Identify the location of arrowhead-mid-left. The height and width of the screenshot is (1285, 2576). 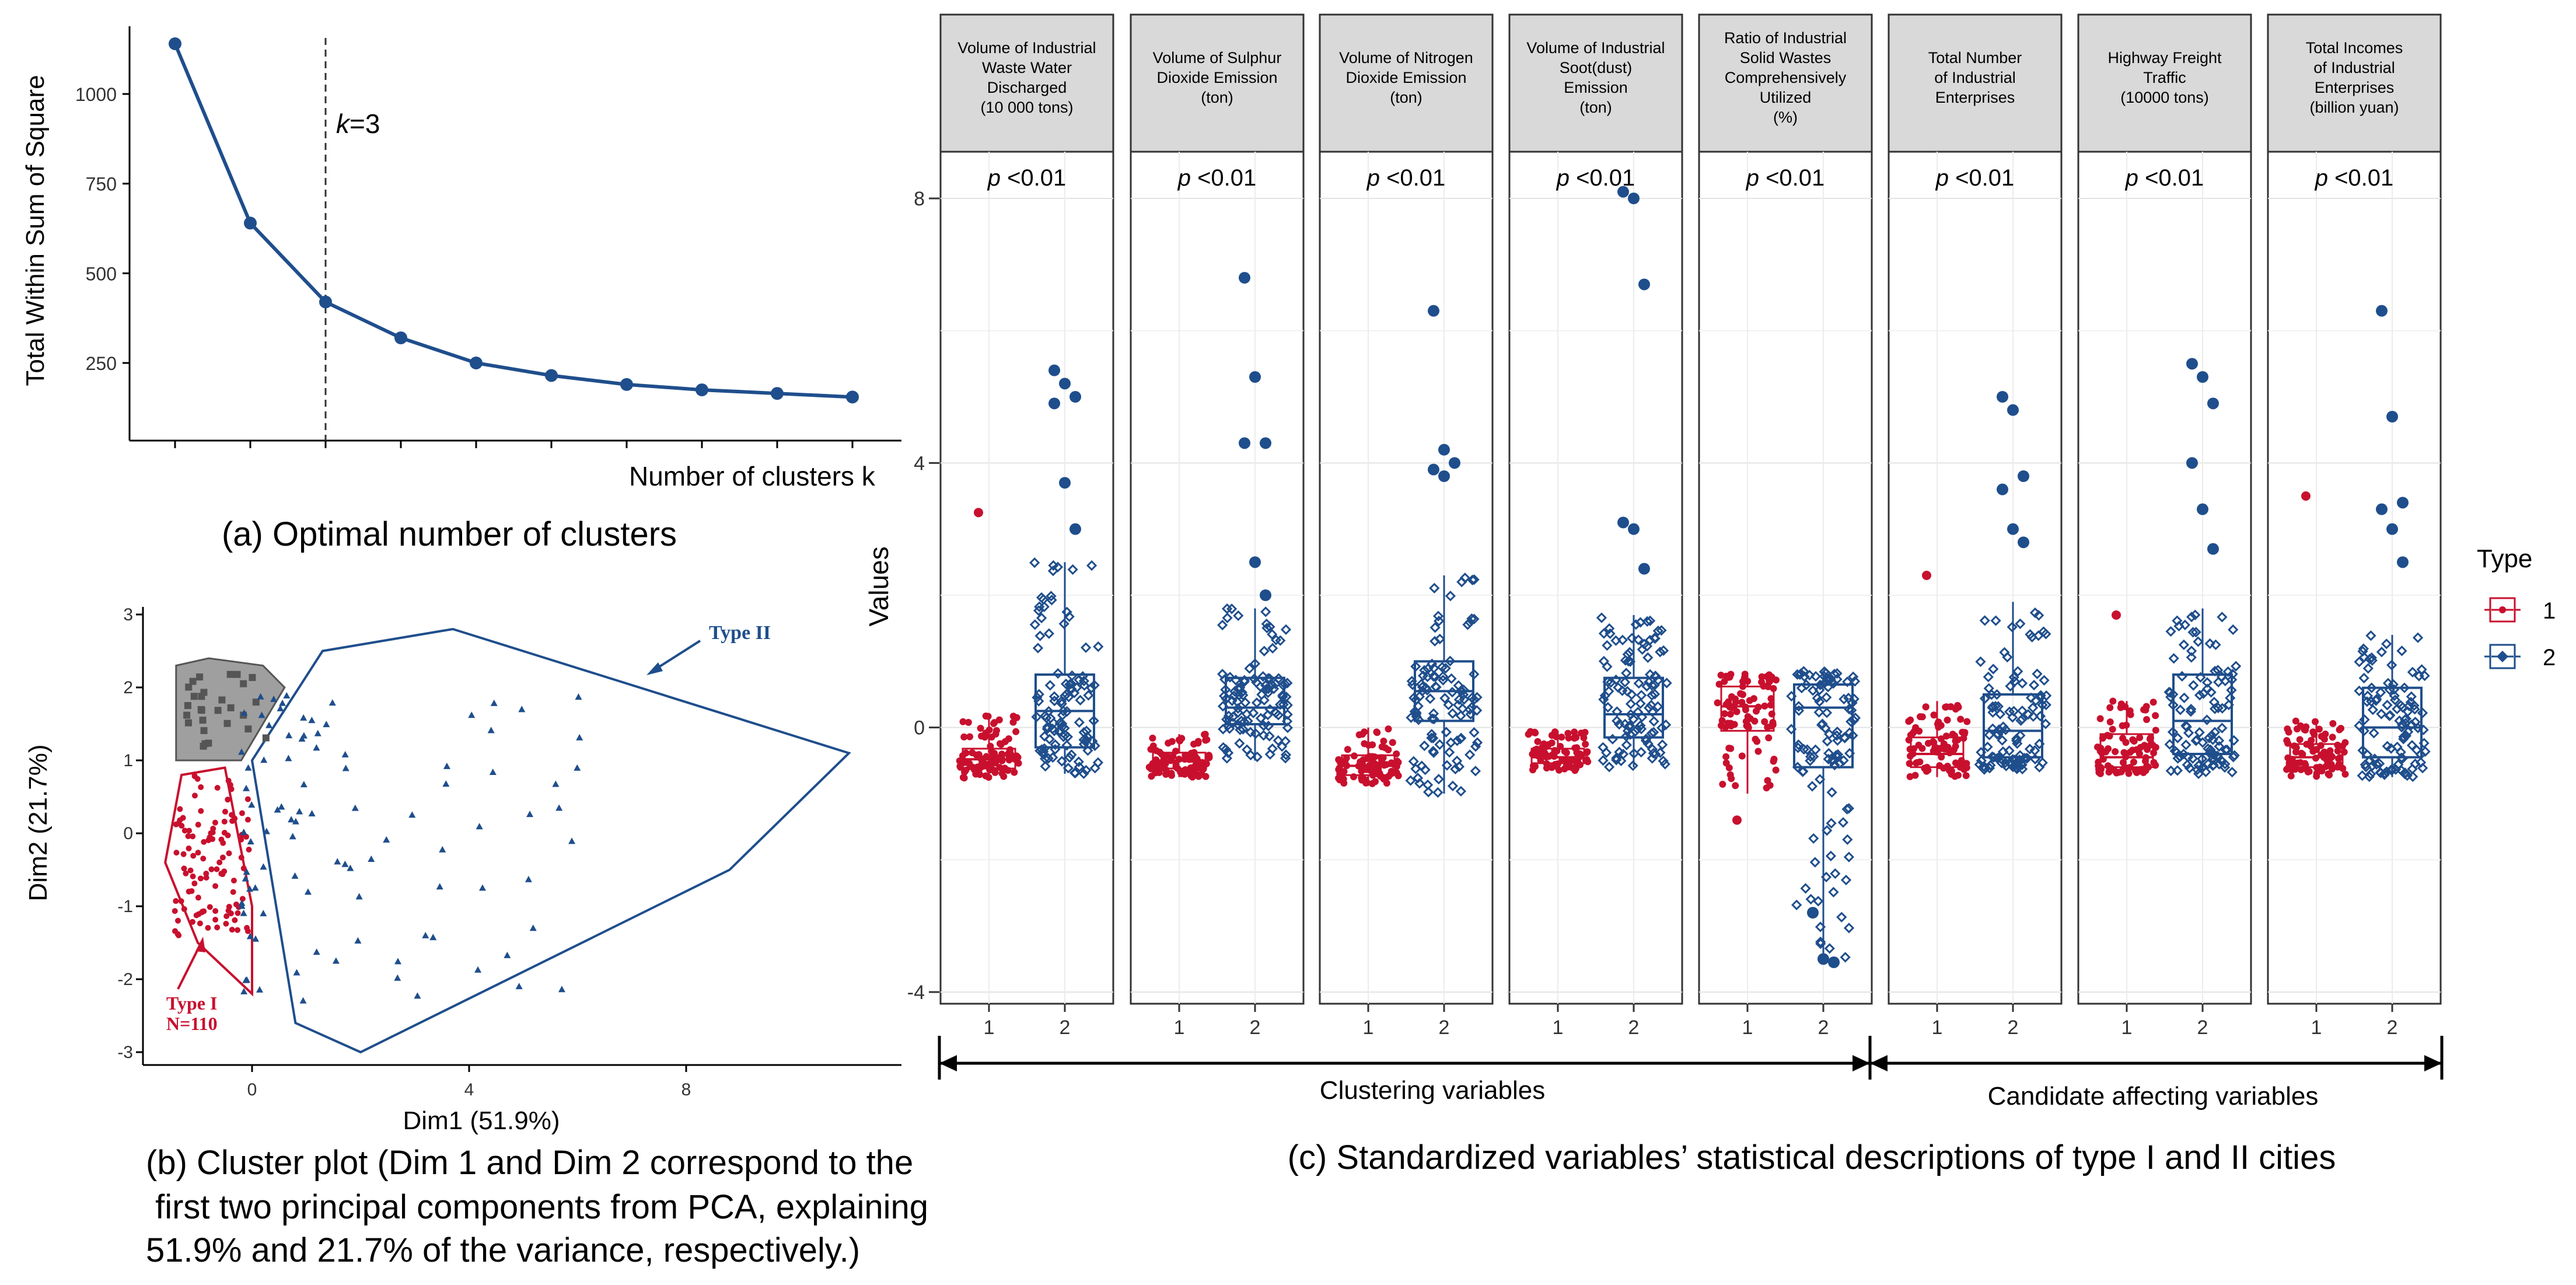
(1861, 1063).